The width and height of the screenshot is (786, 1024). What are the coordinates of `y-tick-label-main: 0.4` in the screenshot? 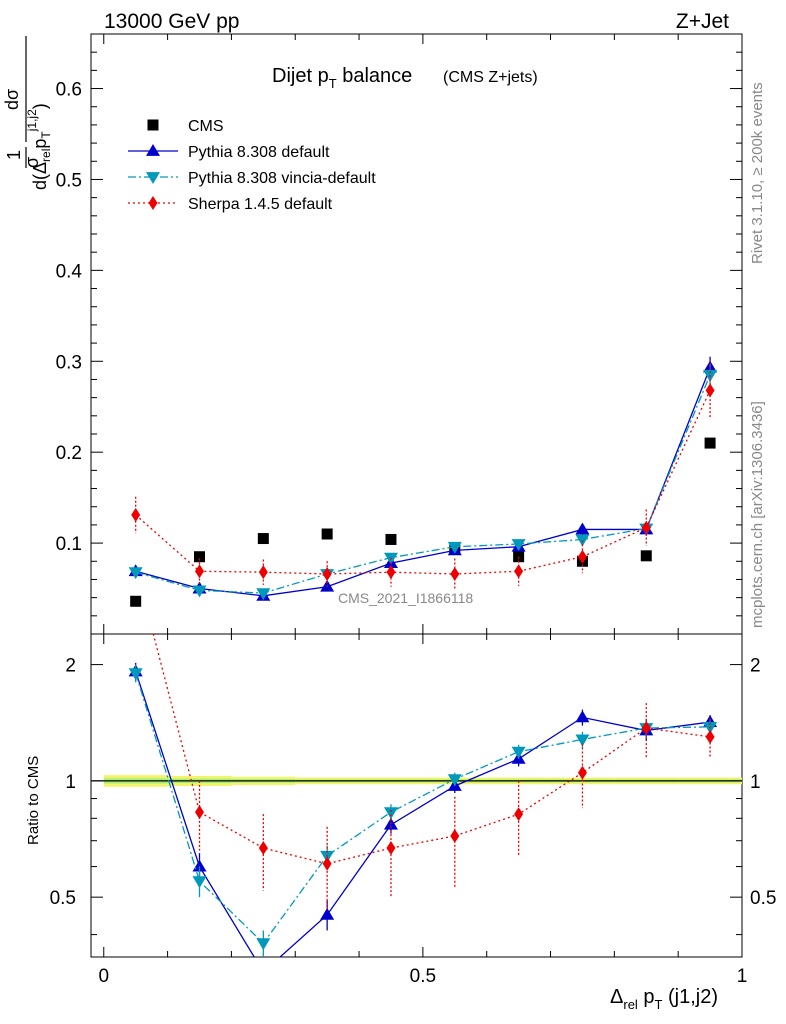 It's located at (69, 271).